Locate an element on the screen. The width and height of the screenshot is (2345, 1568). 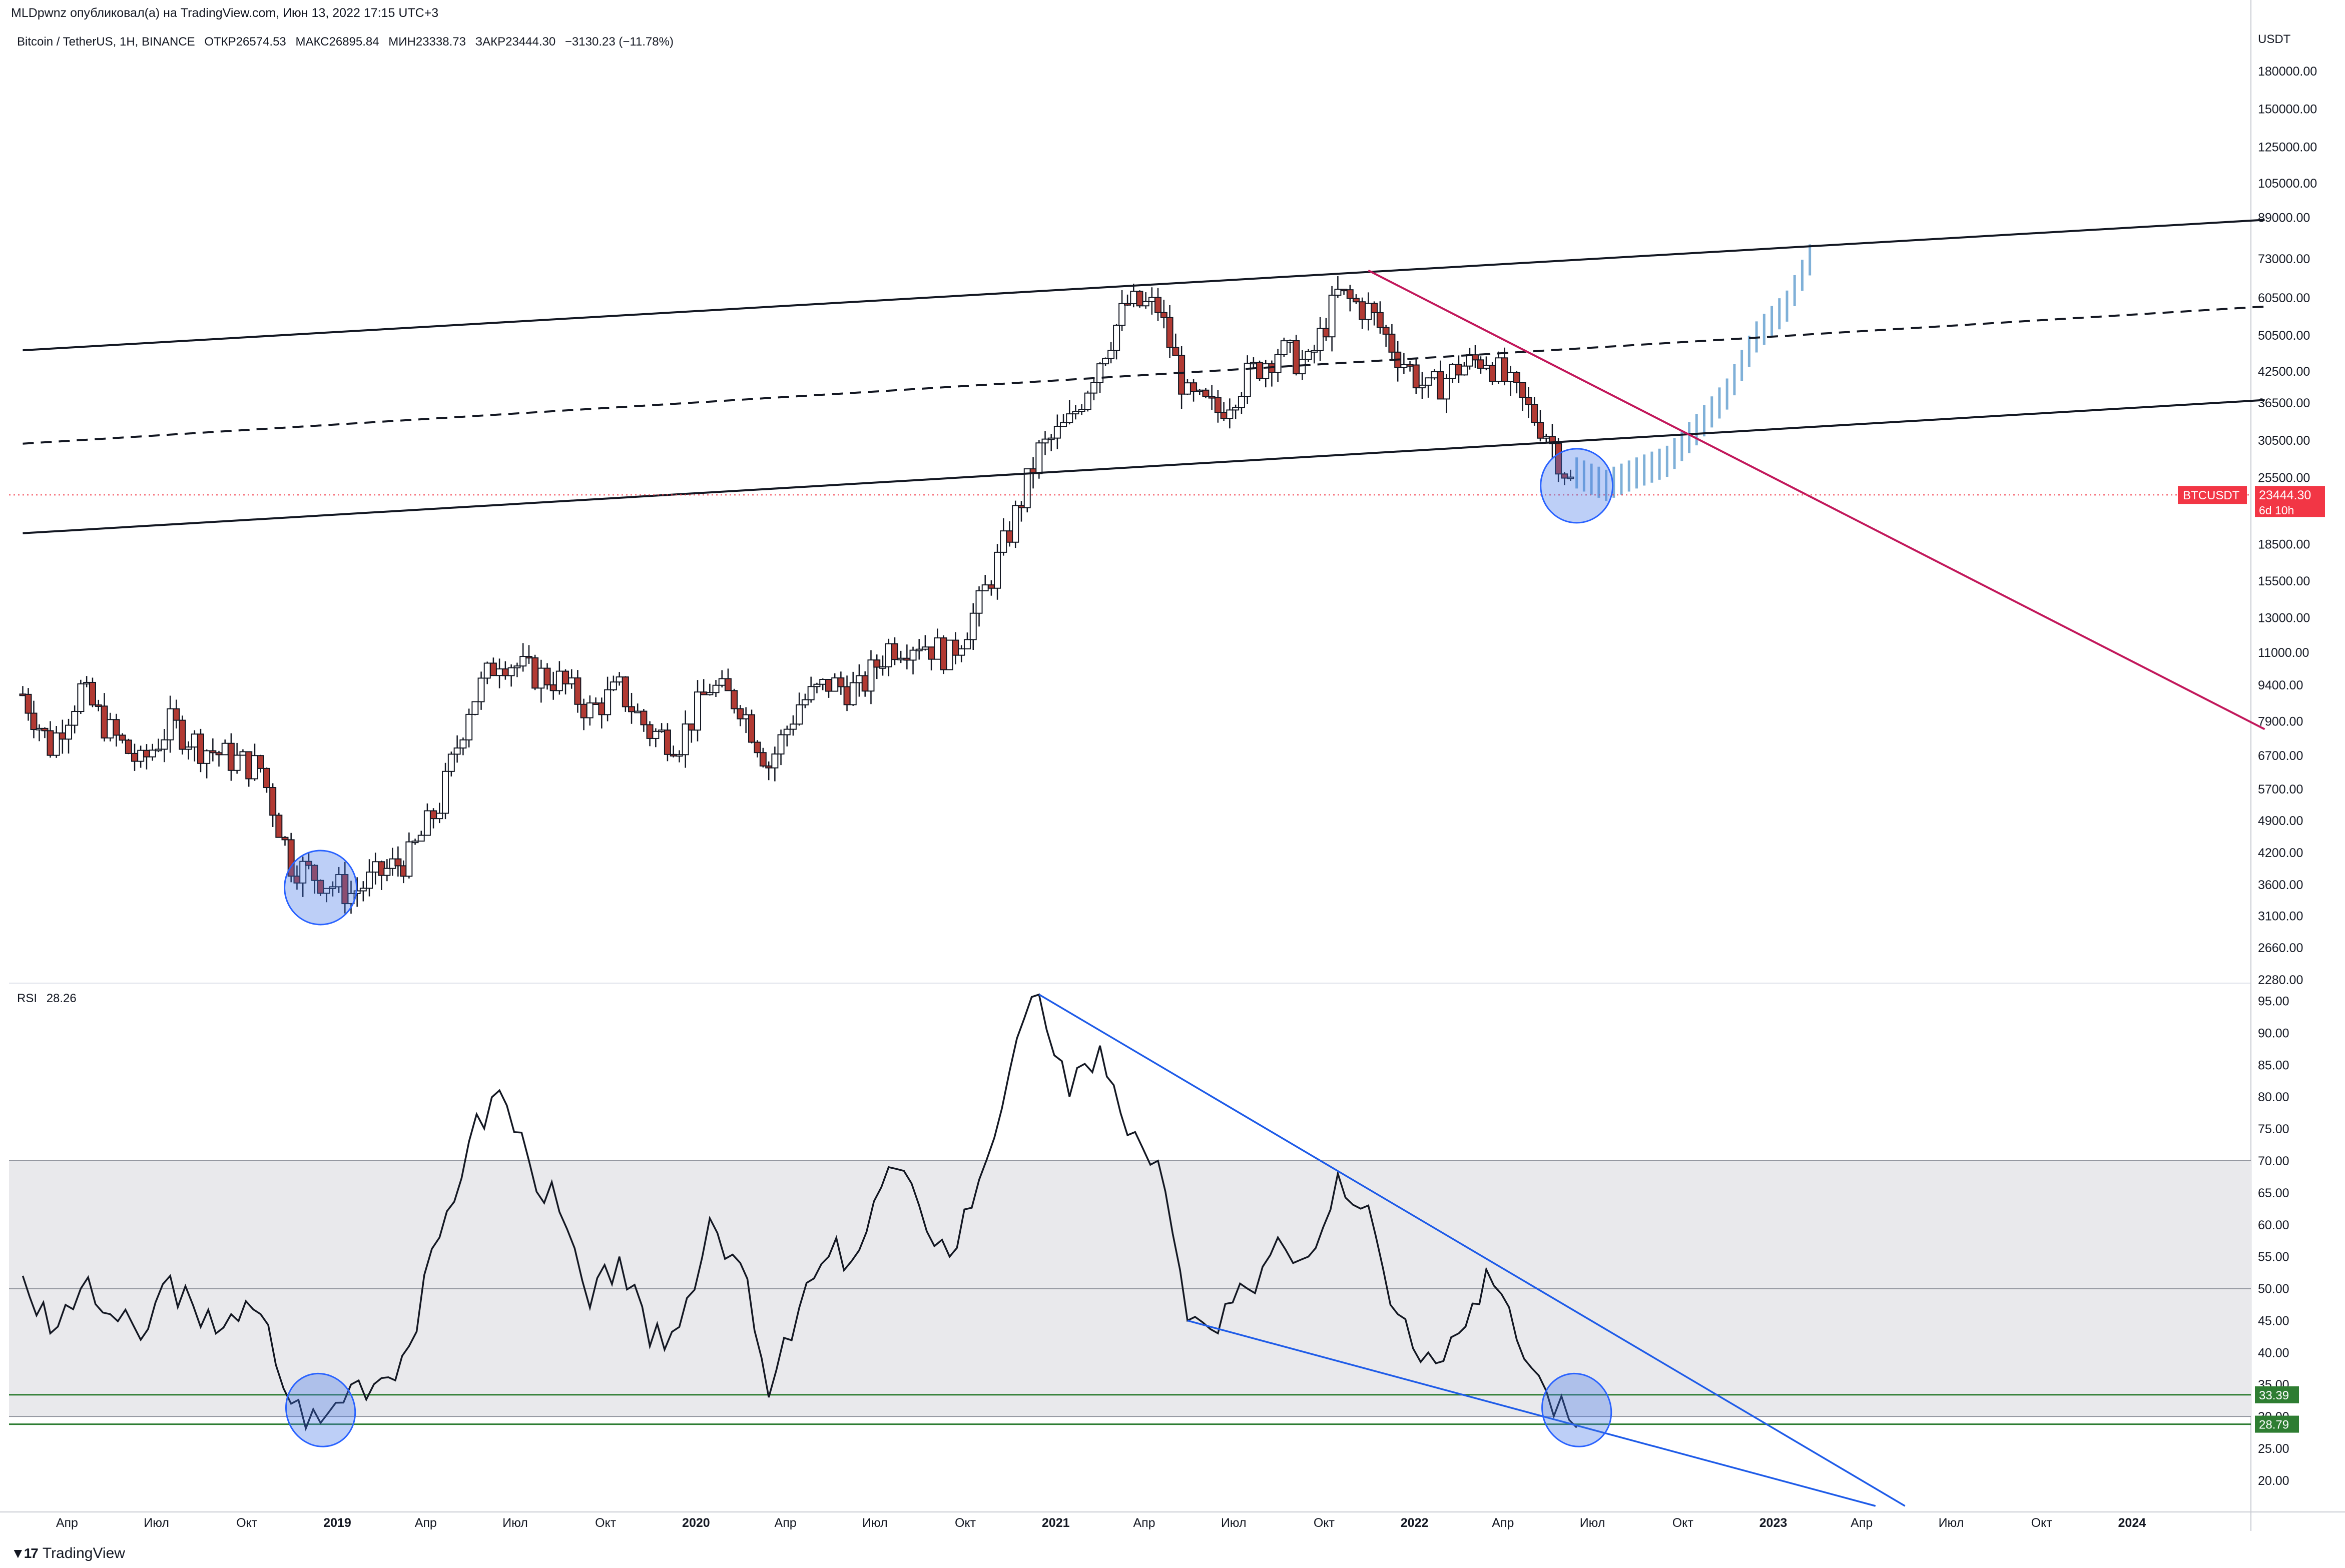
price-tick-label: 73000.00 is located at coordinates (2284, 259).